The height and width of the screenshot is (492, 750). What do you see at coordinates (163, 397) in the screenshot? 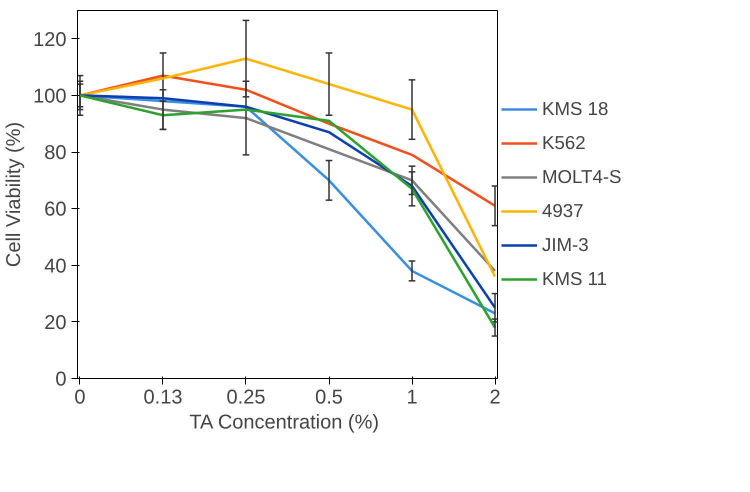
I see `x-tick-label: 0.13` at bounding box center [163, 397].